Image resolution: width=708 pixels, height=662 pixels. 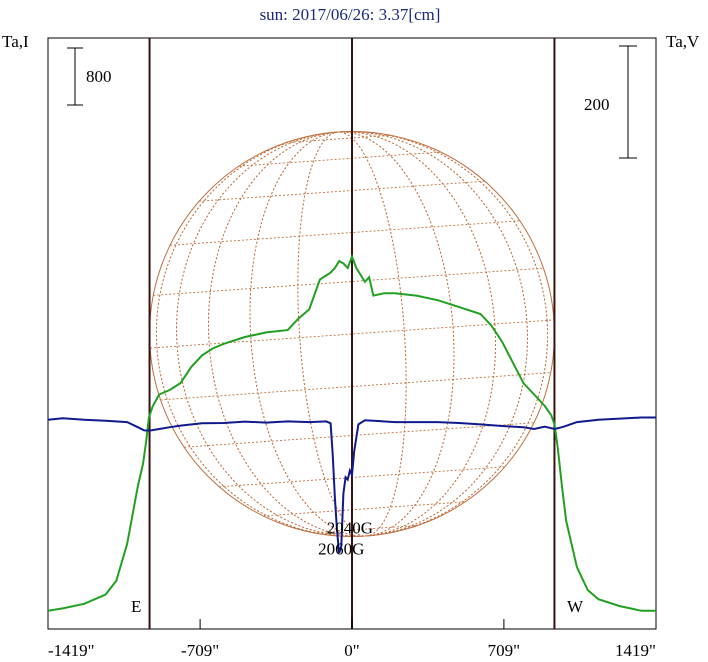 What do you see at coordinates (71, 650) in the screenshot?
I see `x-tick-label: -1419"` at bounding box center [71, 650].